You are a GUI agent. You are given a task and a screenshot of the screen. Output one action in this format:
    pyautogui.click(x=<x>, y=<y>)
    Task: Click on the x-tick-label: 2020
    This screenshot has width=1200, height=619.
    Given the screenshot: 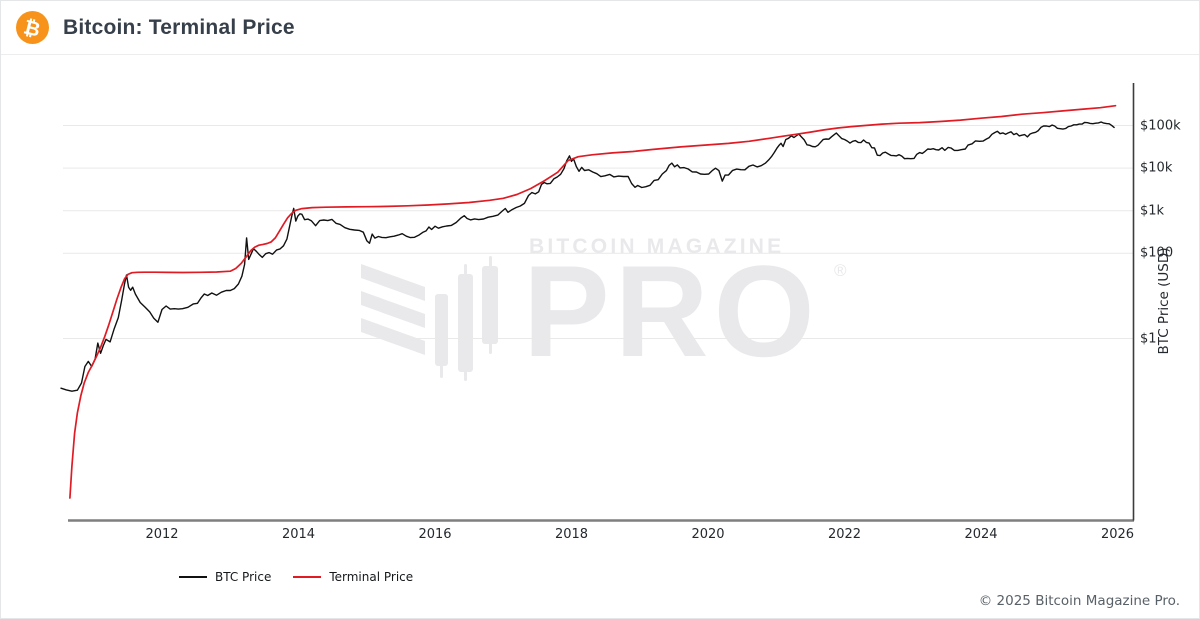 What is the action you would take?
    pyautogui.click(x=708, y=534)
    